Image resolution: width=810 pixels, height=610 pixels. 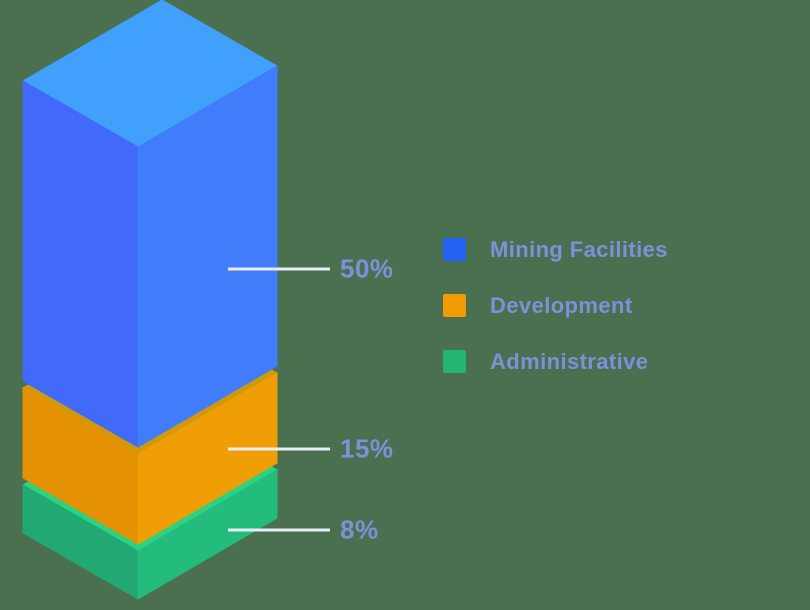 What do you see at coordinates (454, 305) in the screenshot?
I see `legend-swatch-development` at bounding box center [454, 305].